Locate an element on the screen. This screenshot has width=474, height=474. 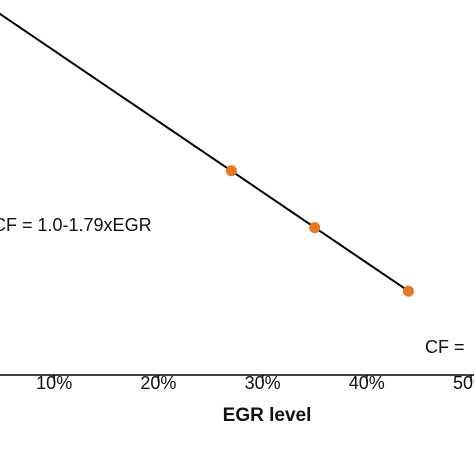
x-tick-label: 20% is located at coordinates (158, 383).